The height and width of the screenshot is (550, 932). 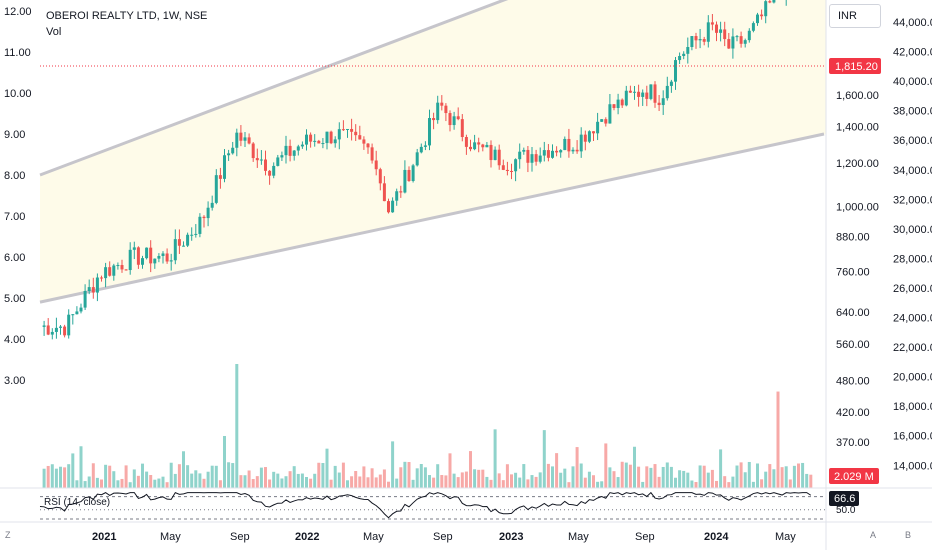 I want to click on zoom-button: Z, so click(x=8, y=535).